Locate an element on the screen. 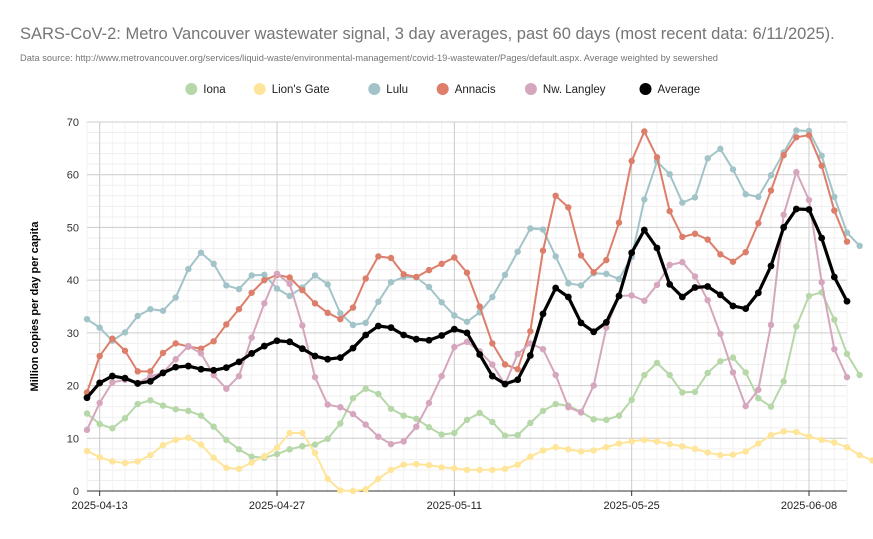  x-tick-label: 2025-04-27 is located at coordinates (277, 506).